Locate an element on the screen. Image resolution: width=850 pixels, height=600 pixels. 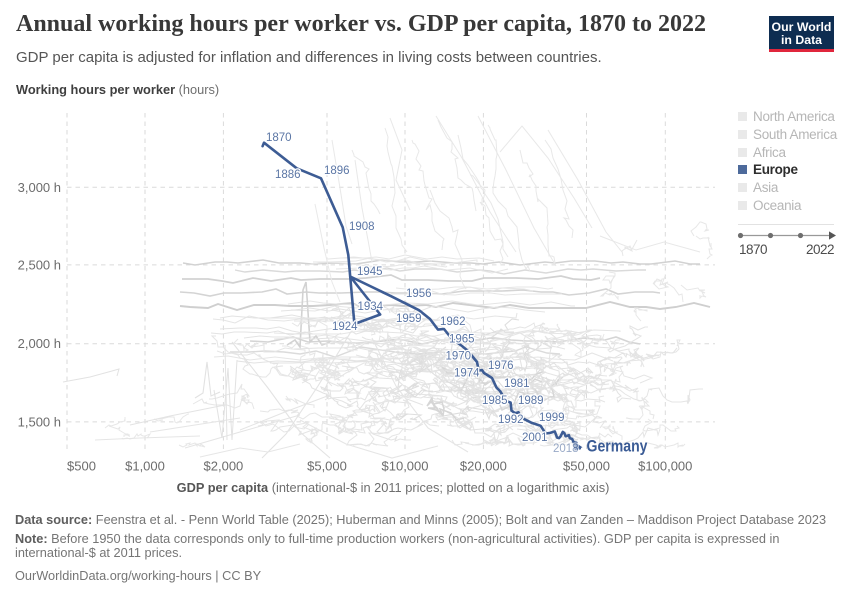
svg-text: 1870 is located at coordinates (279, 138).